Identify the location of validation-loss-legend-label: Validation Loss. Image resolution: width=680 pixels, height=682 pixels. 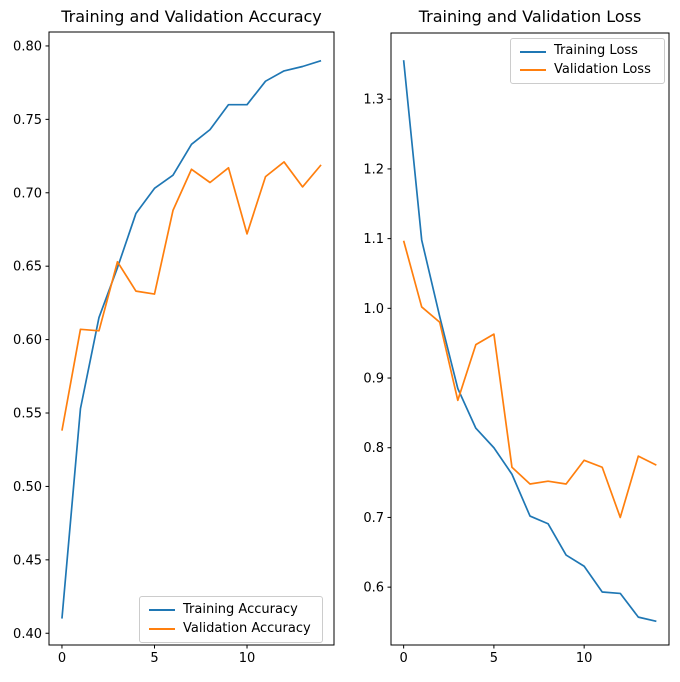
(602, 69).